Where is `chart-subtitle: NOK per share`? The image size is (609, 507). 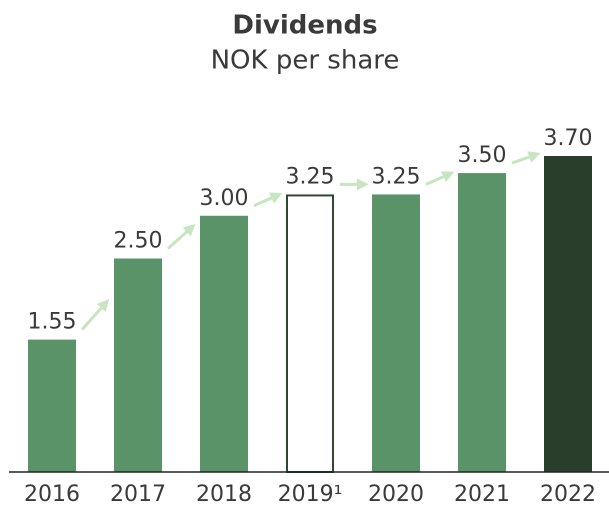
chart-subtitle: NOK per share is located at coordinates (305, 61).